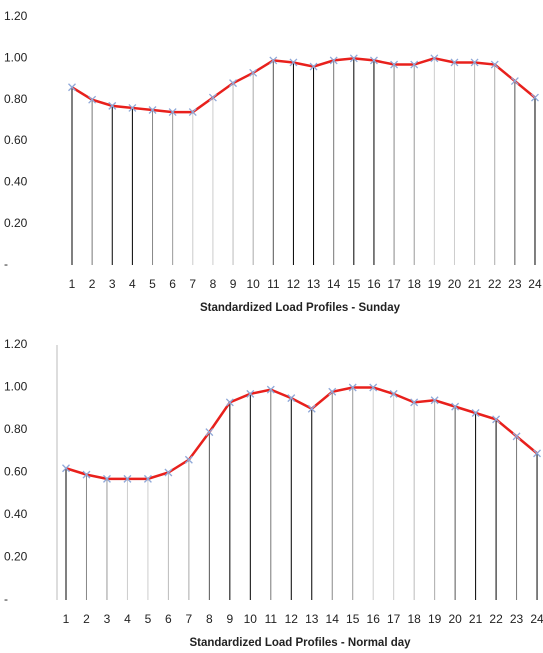 The height and width of the screenshot is (653, 543). What do you see at coordinates (6, 599) in the screenshot?
I see `y-tick-label: -` at bounding box center [6, 599].